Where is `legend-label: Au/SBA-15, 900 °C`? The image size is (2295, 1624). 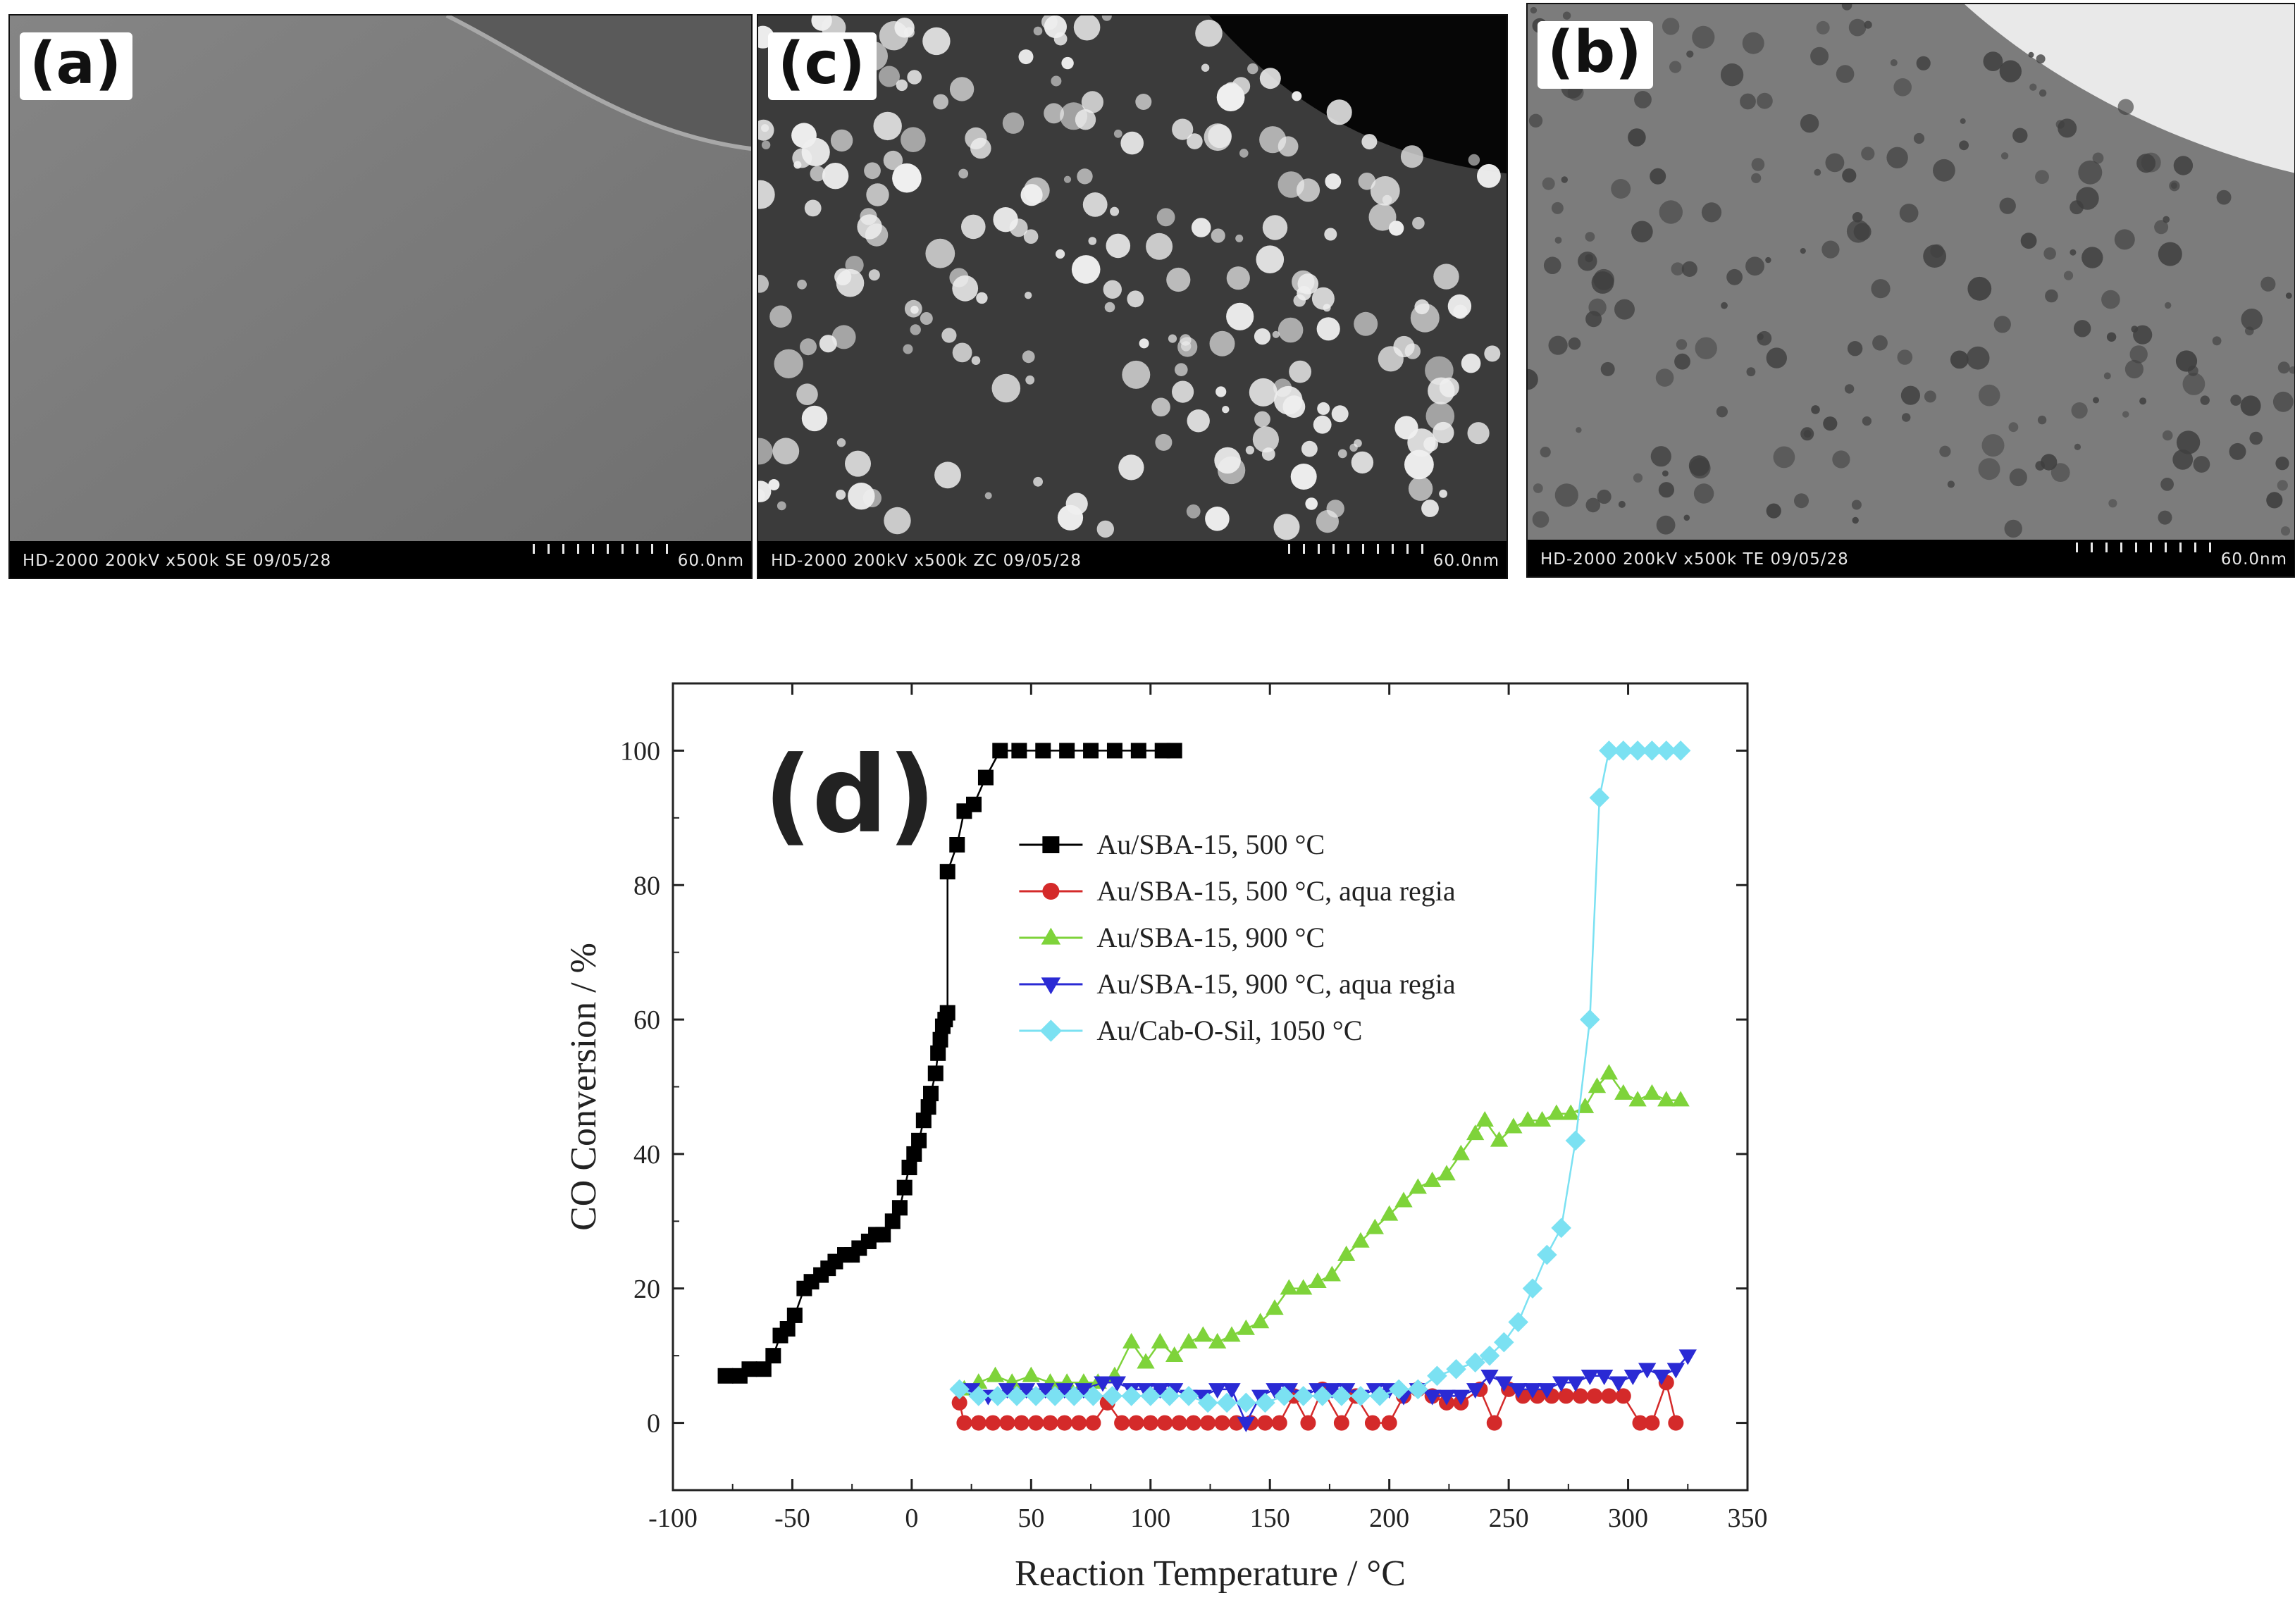 legend-label: Au/SBA-15, 900 °C is located at coordinates (1210, 937).